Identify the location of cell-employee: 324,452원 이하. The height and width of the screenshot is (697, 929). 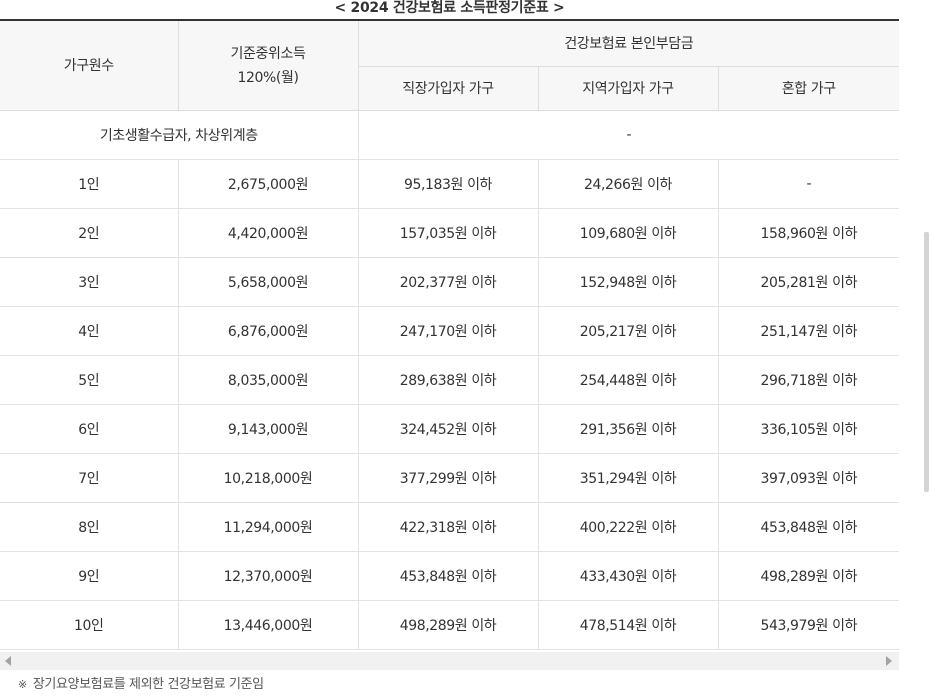
(448, 429).